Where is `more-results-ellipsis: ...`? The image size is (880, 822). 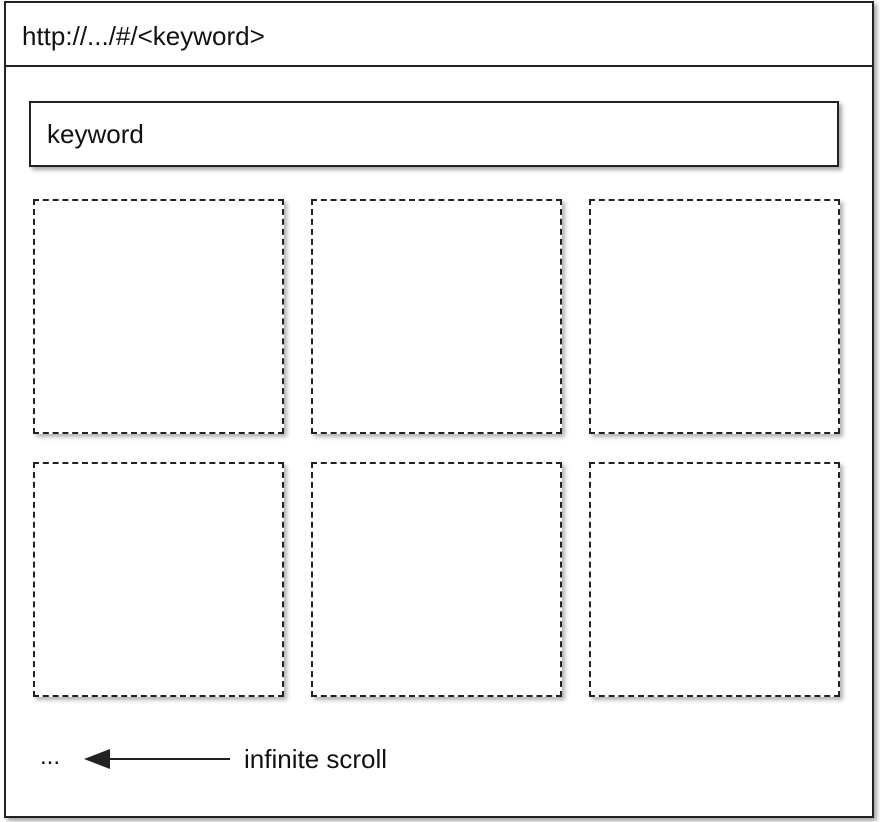
more-results-ellipsis: ... is located at coordinates (50, 756).